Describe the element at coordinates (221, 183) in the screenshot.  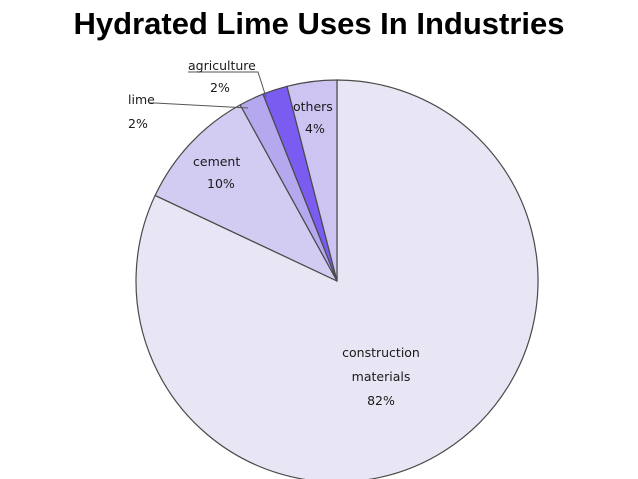
I see `slice-value-cement: 10%` at that location.